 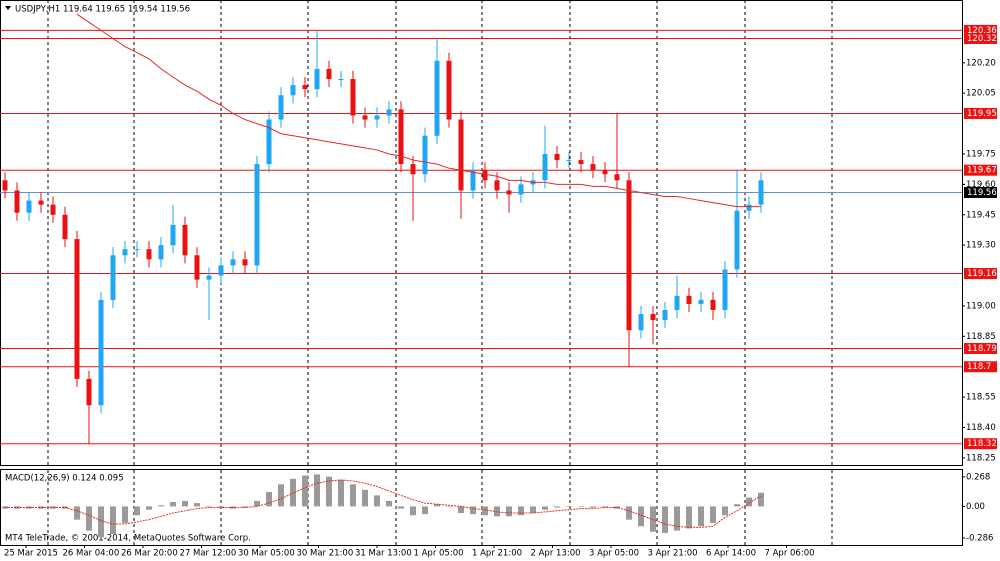 What do you see at coordinates (614, 554) in the screenshot?
I see `x-tick-label: 3 Apr 05:00` at bounding box center [614, 554].